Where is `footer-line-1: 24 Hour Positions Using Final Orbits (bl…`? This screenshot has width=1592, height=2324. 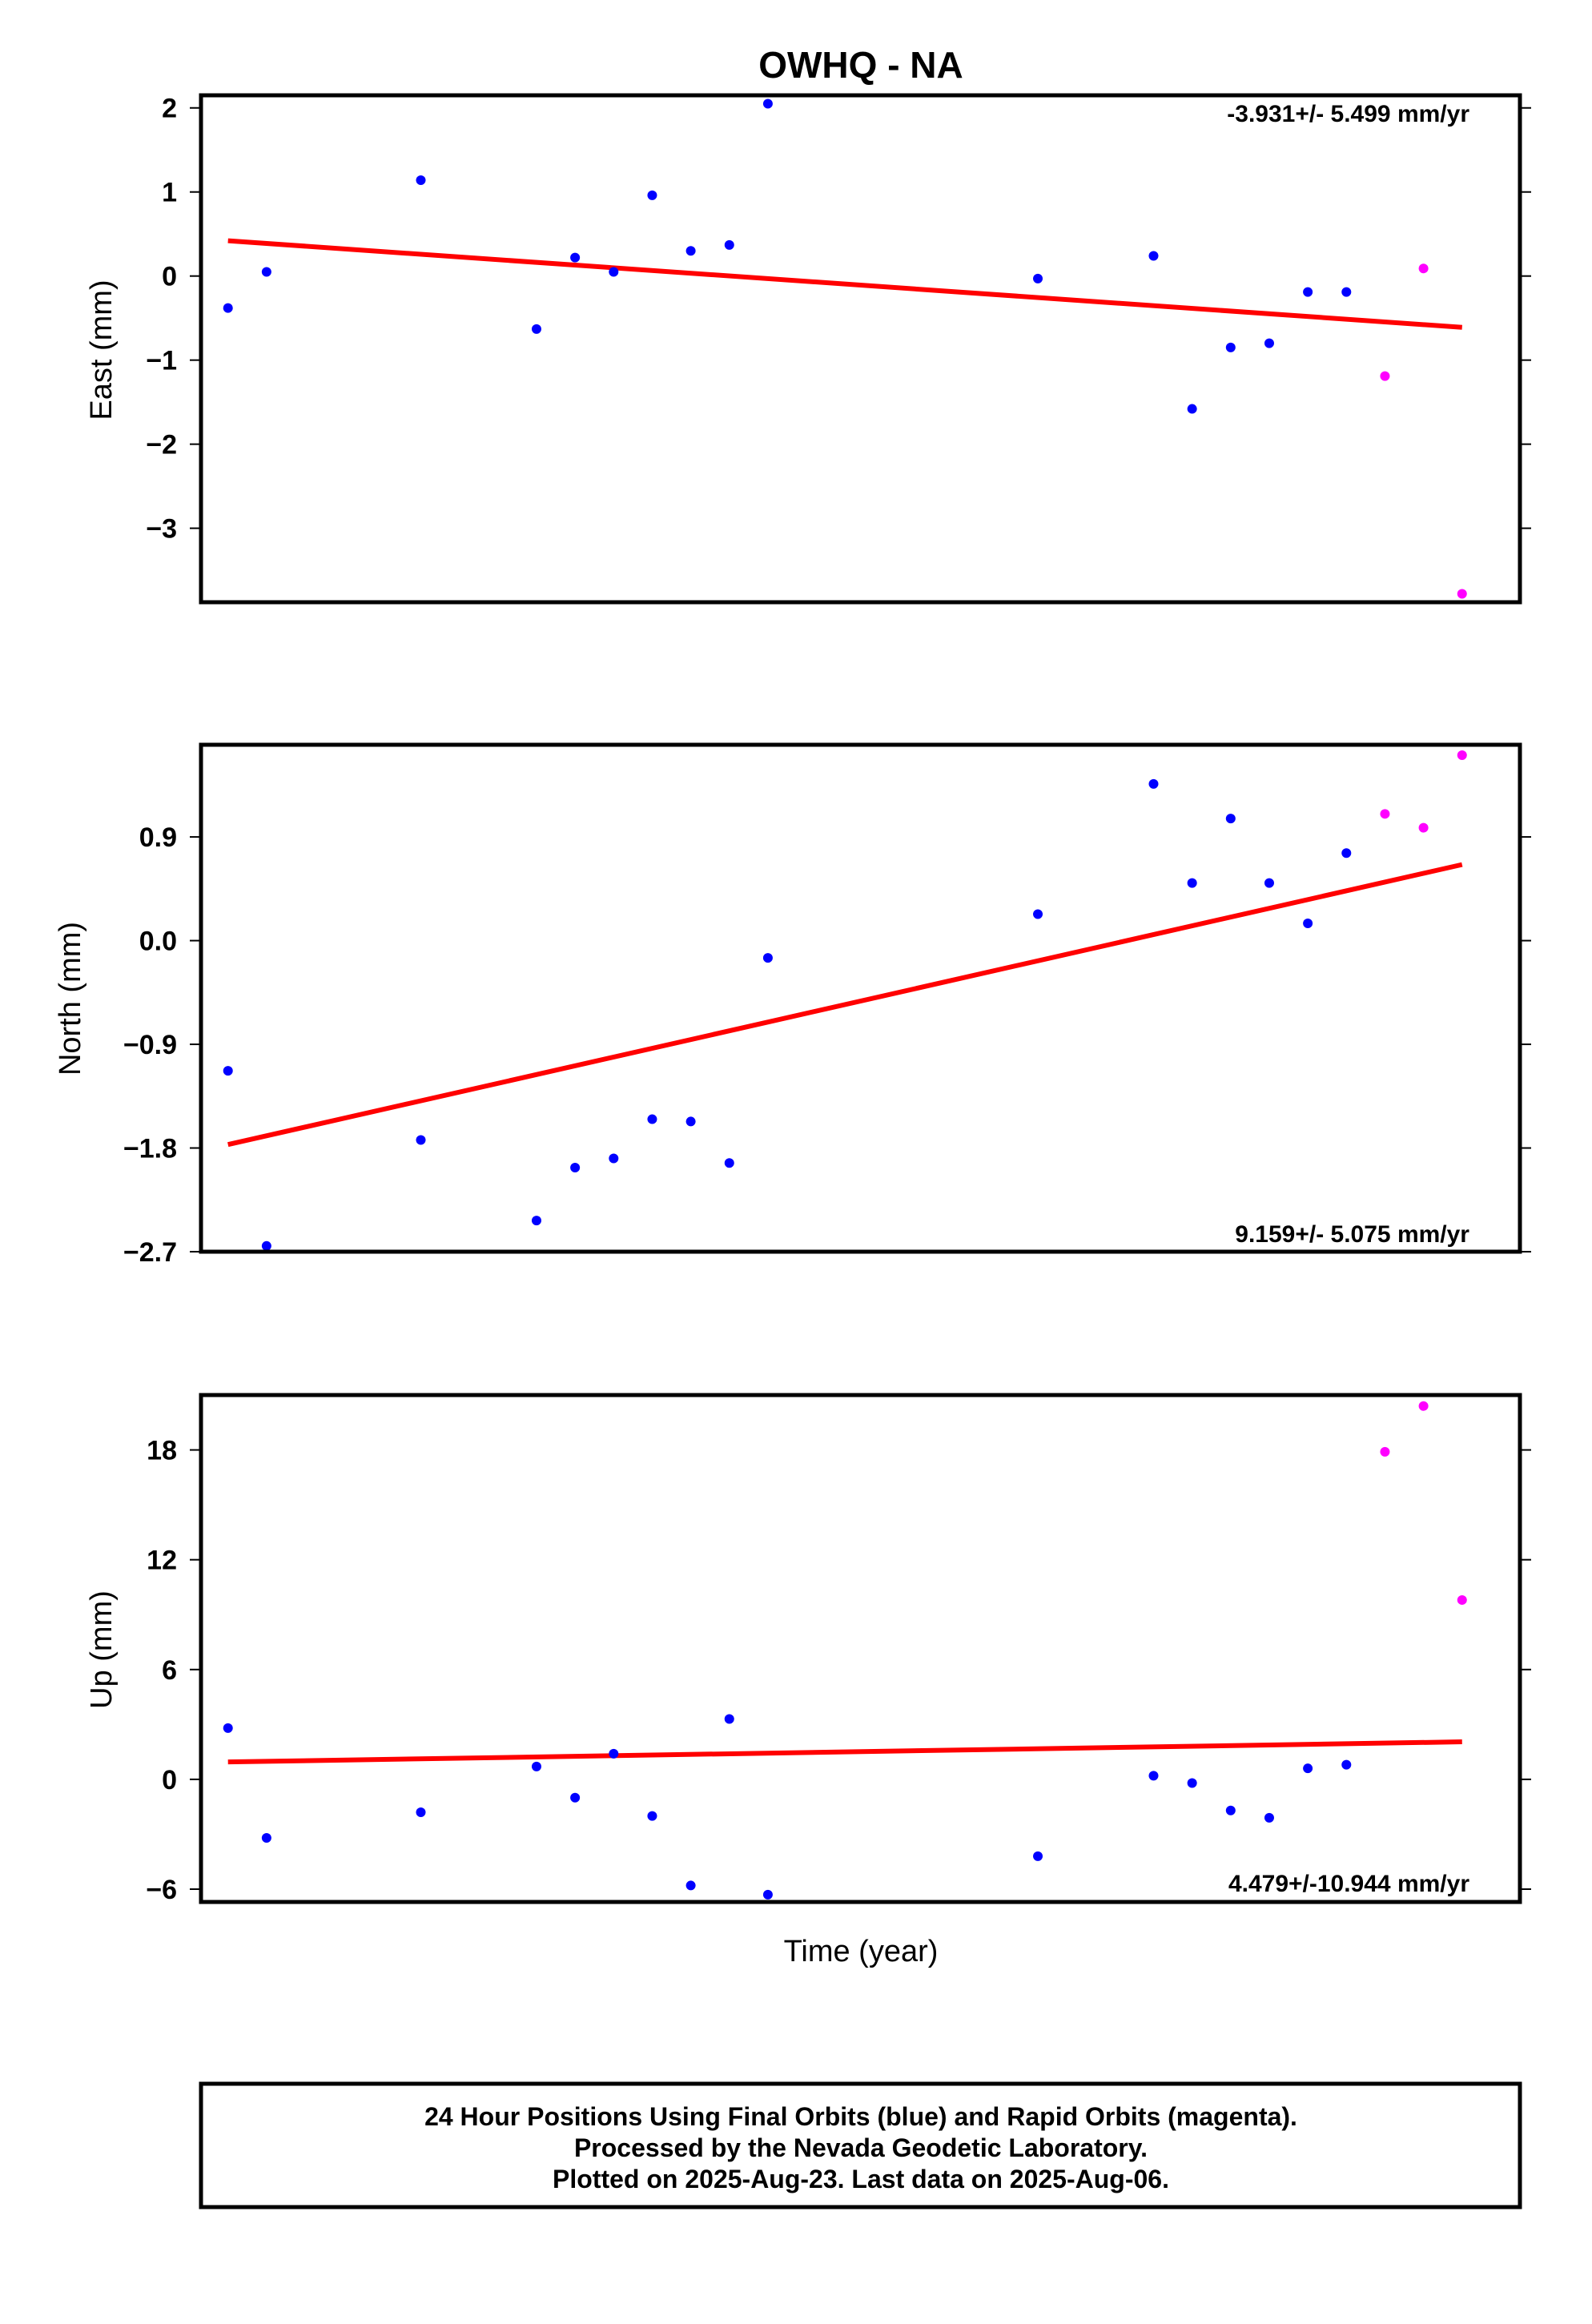 footer-line-1: 24 Hour Positions Using Final Orbits (bl… is located at coordinates (860, 2116).